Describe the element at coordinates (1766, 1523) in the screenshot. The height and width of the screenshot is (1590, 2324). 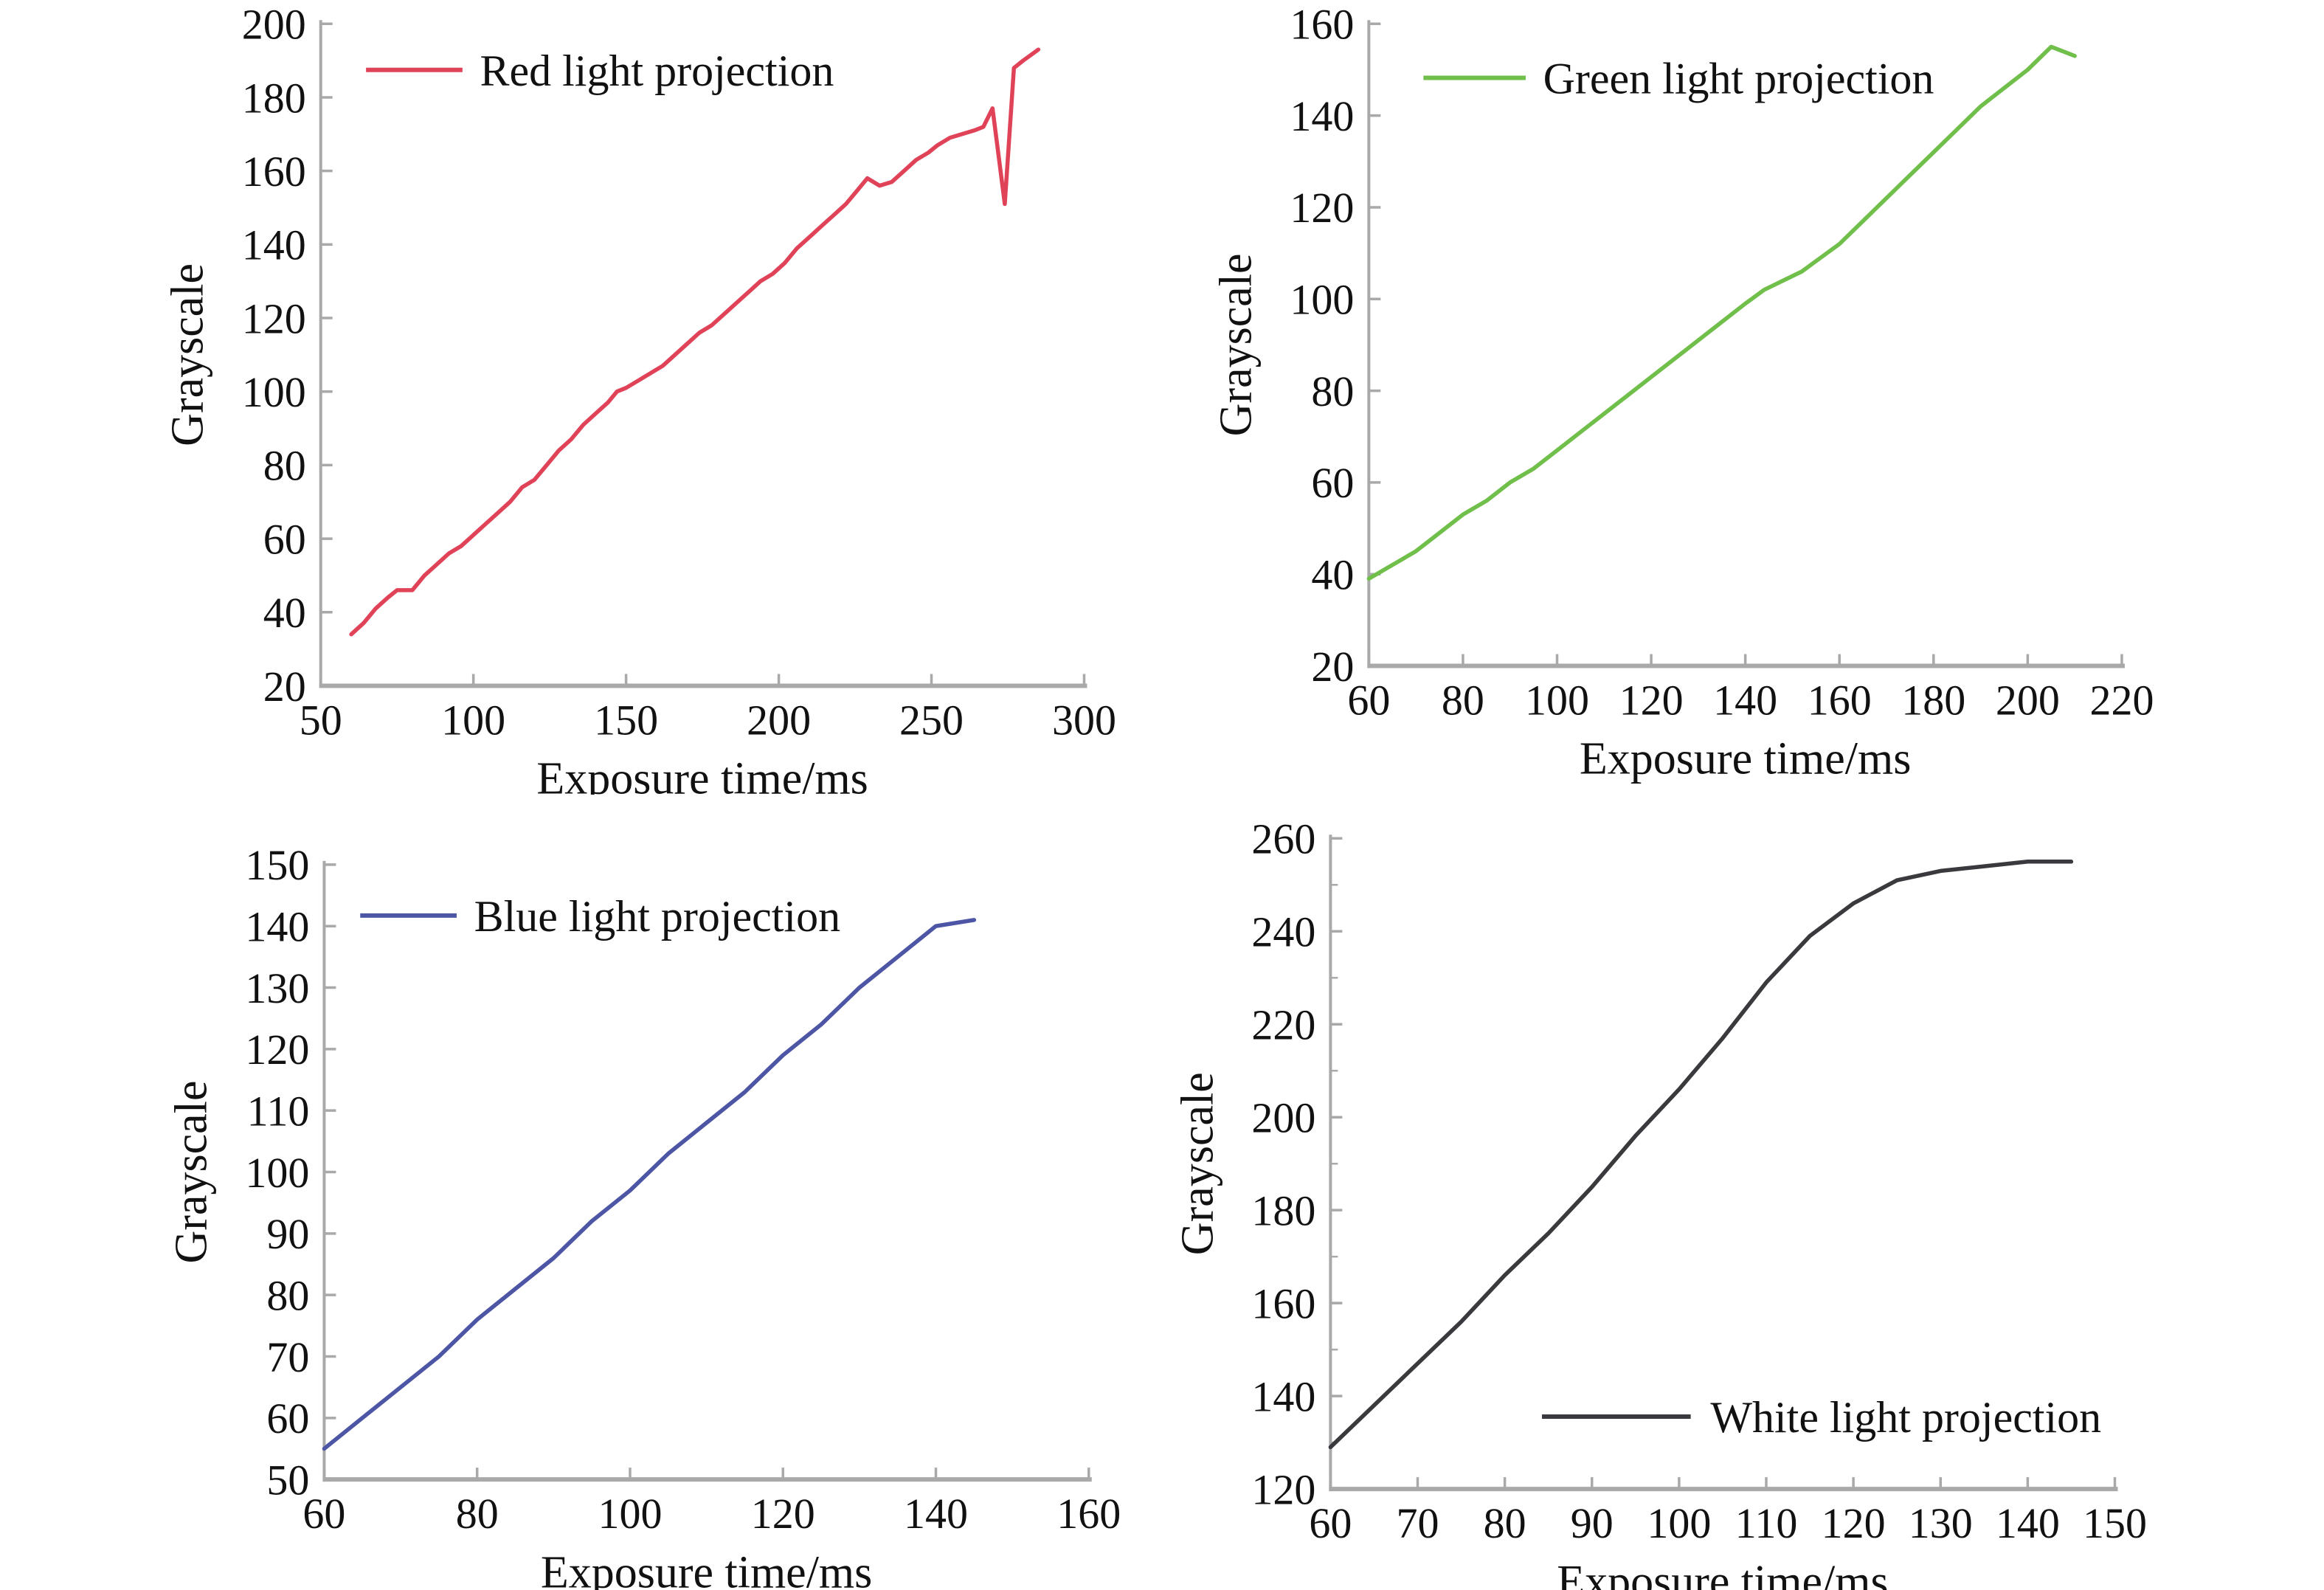
I see `x-tick-label: 110` at that location.